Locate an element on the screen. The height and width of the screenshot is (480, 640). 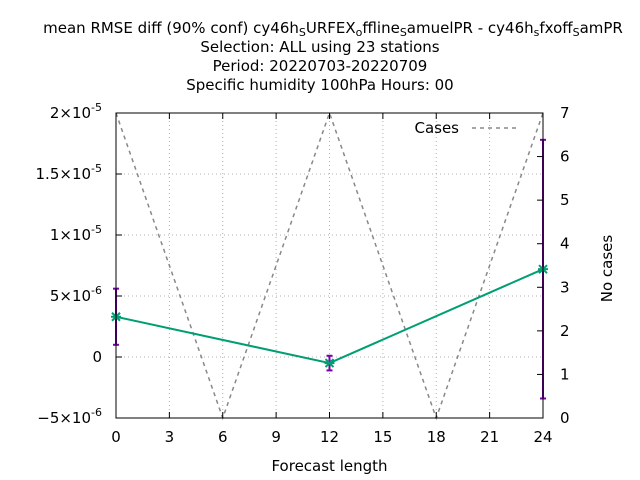
title-text: amuelPR - cy46h is located at coordinates (470, 28).